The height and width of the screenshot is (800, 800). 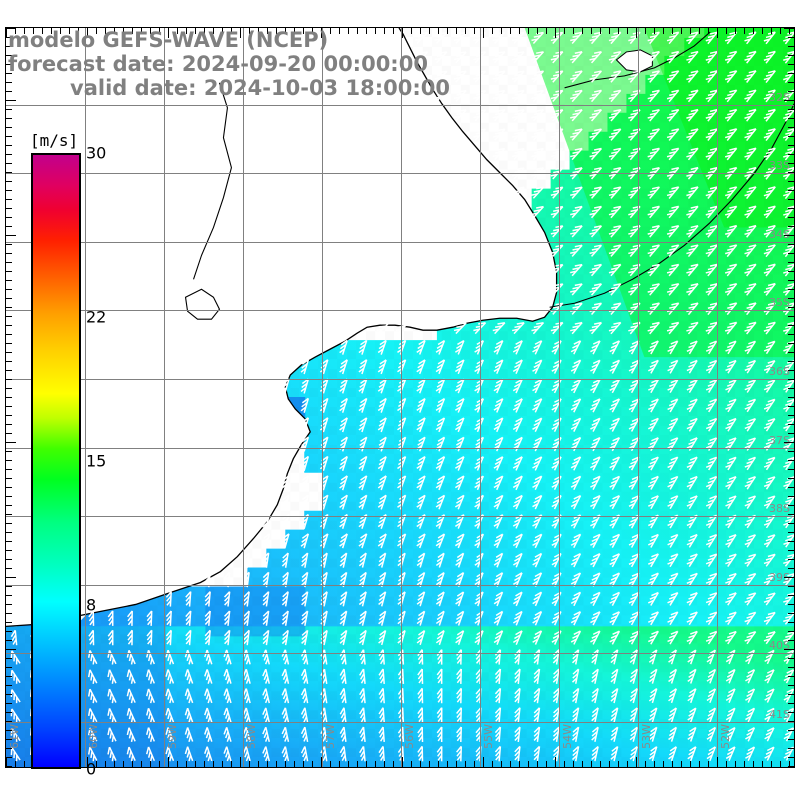 I want to click on grid-line-latitude, so click(x=400, y=310).